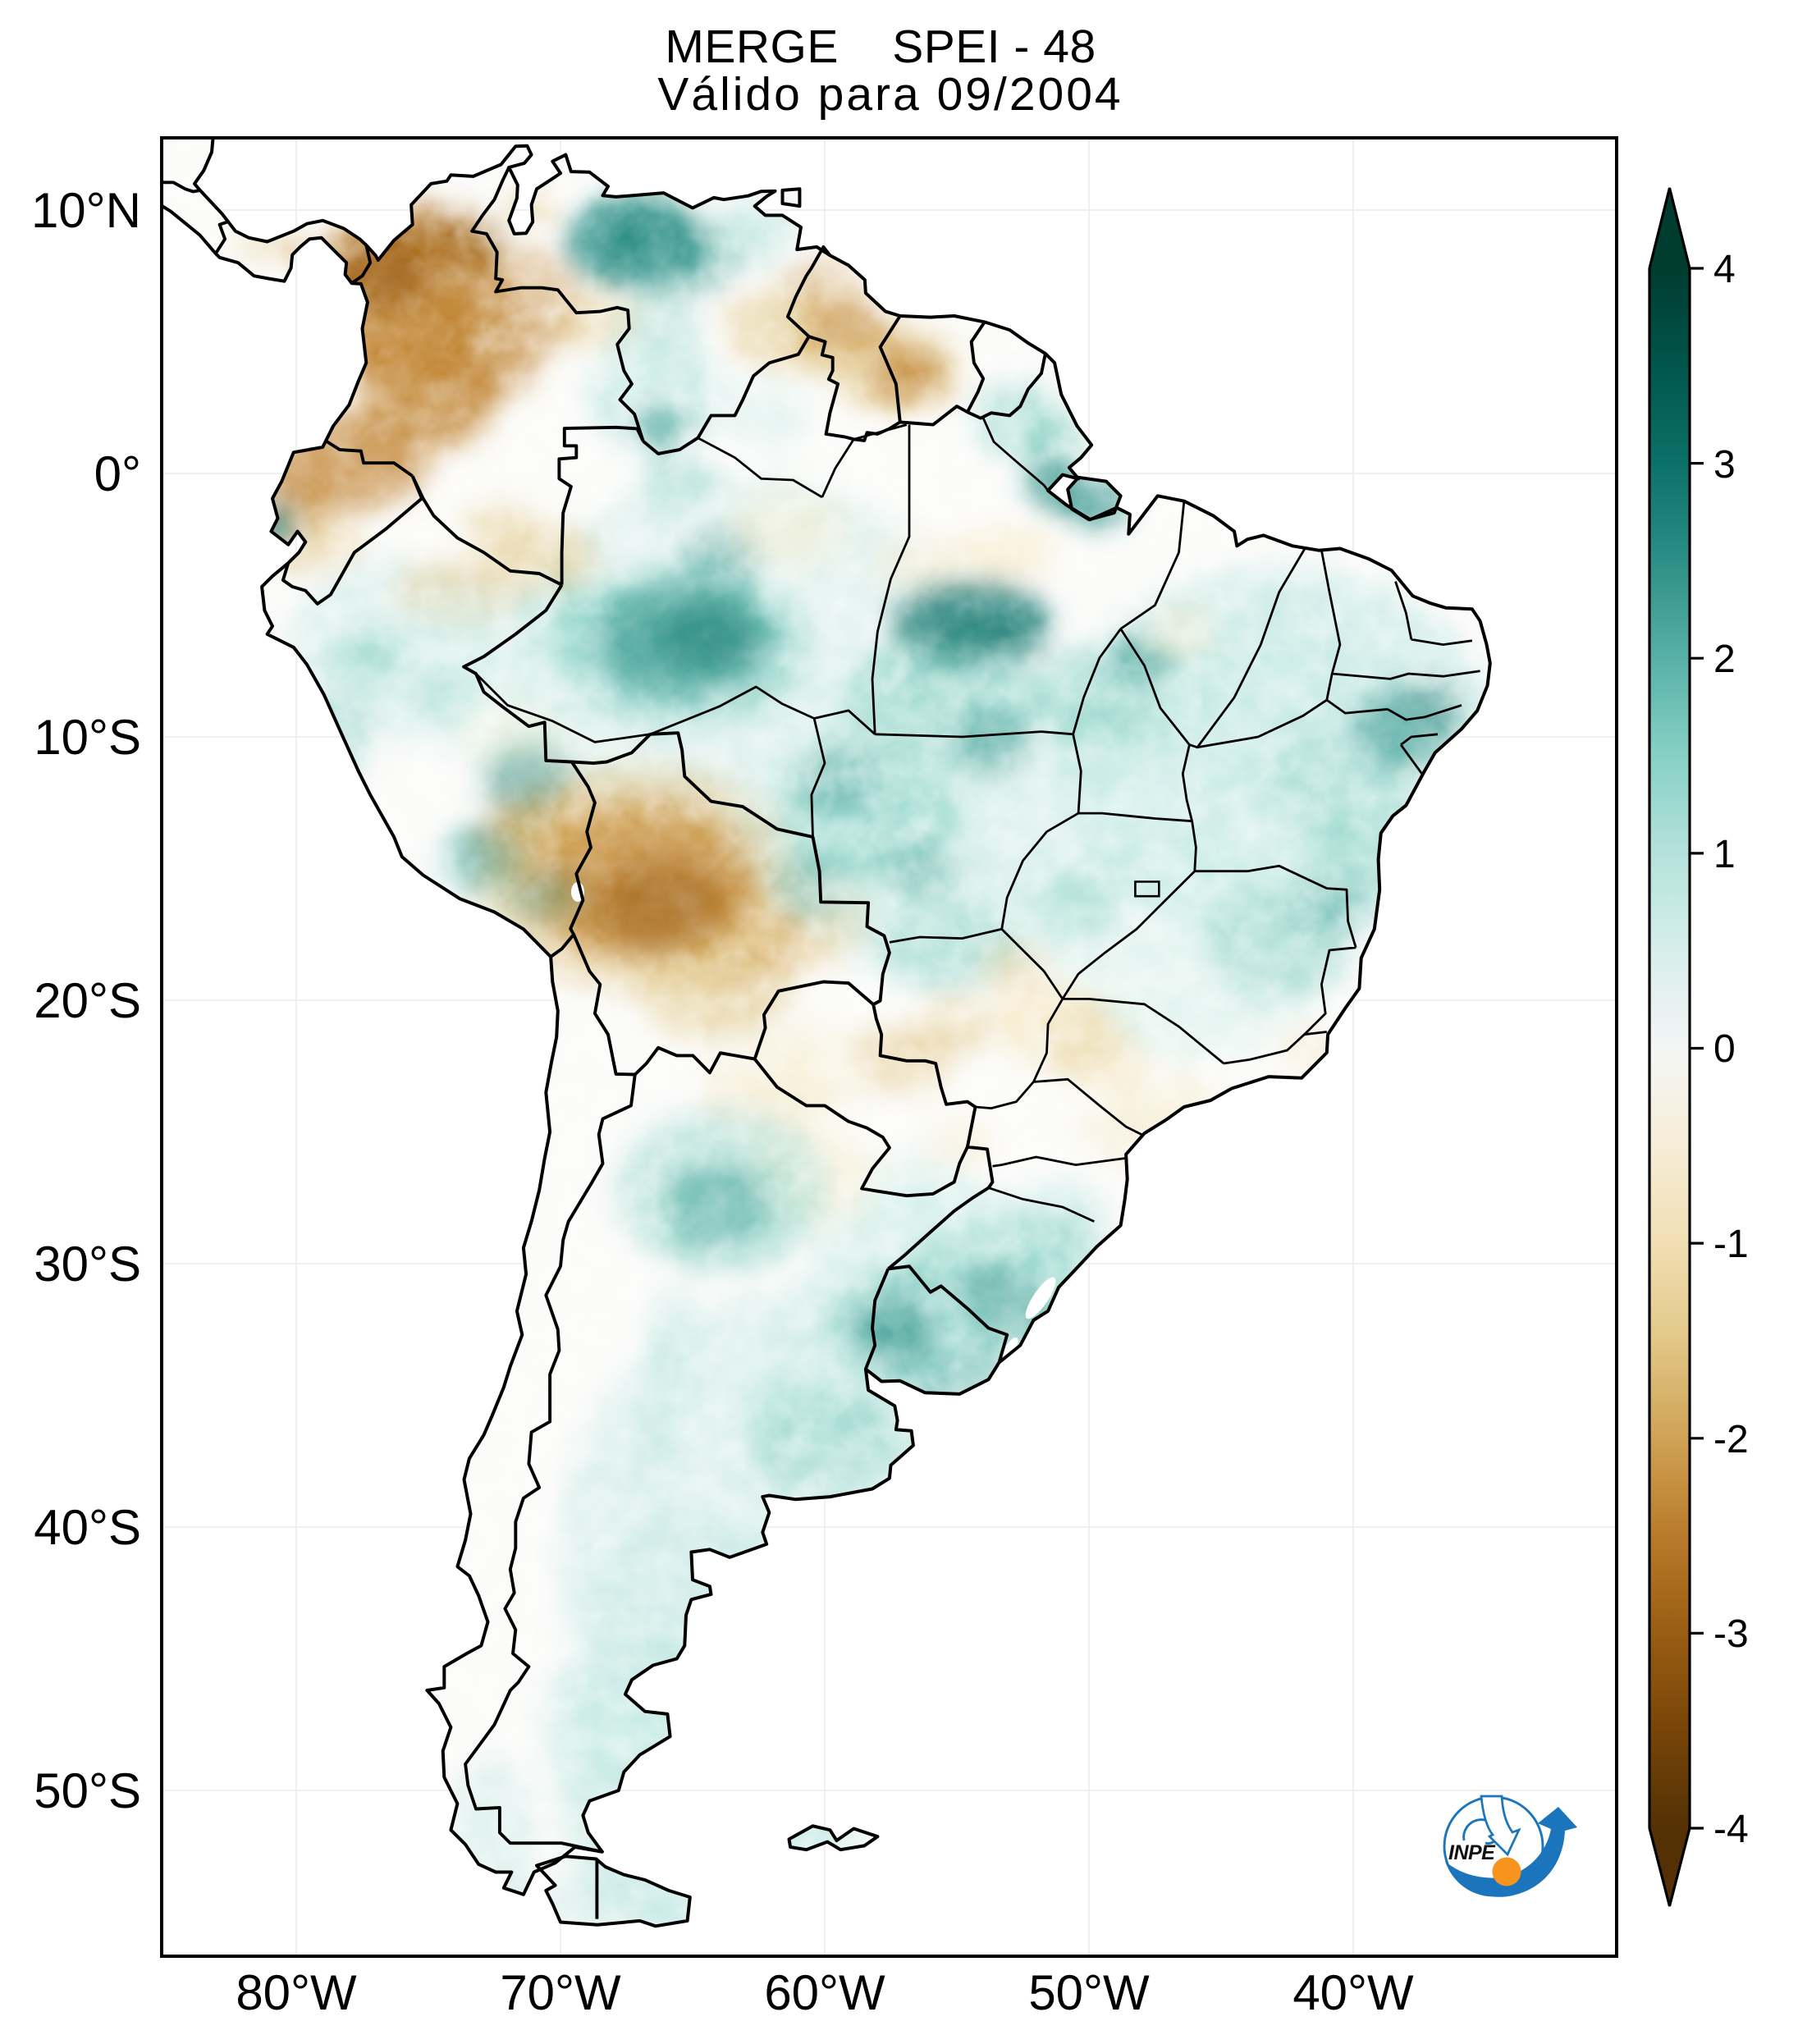 Image resolution: width=1798 pixels, height=2044 pixels. I want to click on svg-text: 60°W, so click(824, 1993).